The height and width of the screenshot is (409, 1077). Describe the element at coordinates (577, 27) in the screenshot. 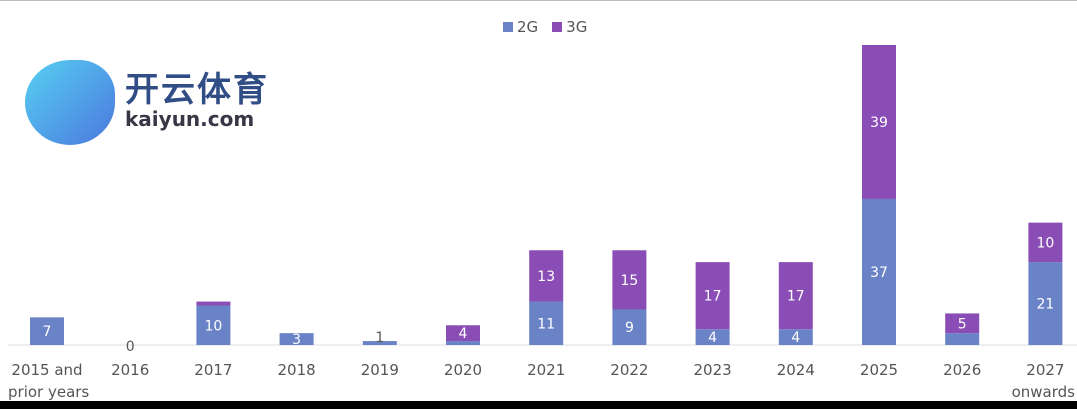

I see `legend-label-3g: 3G` at that location.